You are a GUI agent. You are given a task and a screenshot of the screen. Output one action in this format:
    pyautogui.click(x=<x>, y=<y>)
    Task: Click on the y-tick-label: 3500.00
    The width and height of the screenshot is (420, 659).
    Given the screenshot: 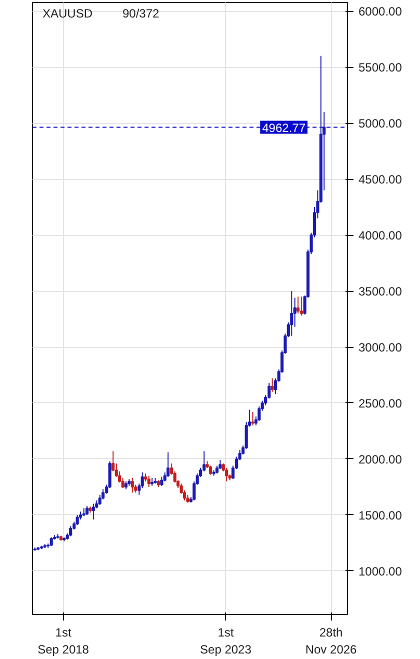 What is the action you would take?
    pyautogui.click(x=380, y=291)
    